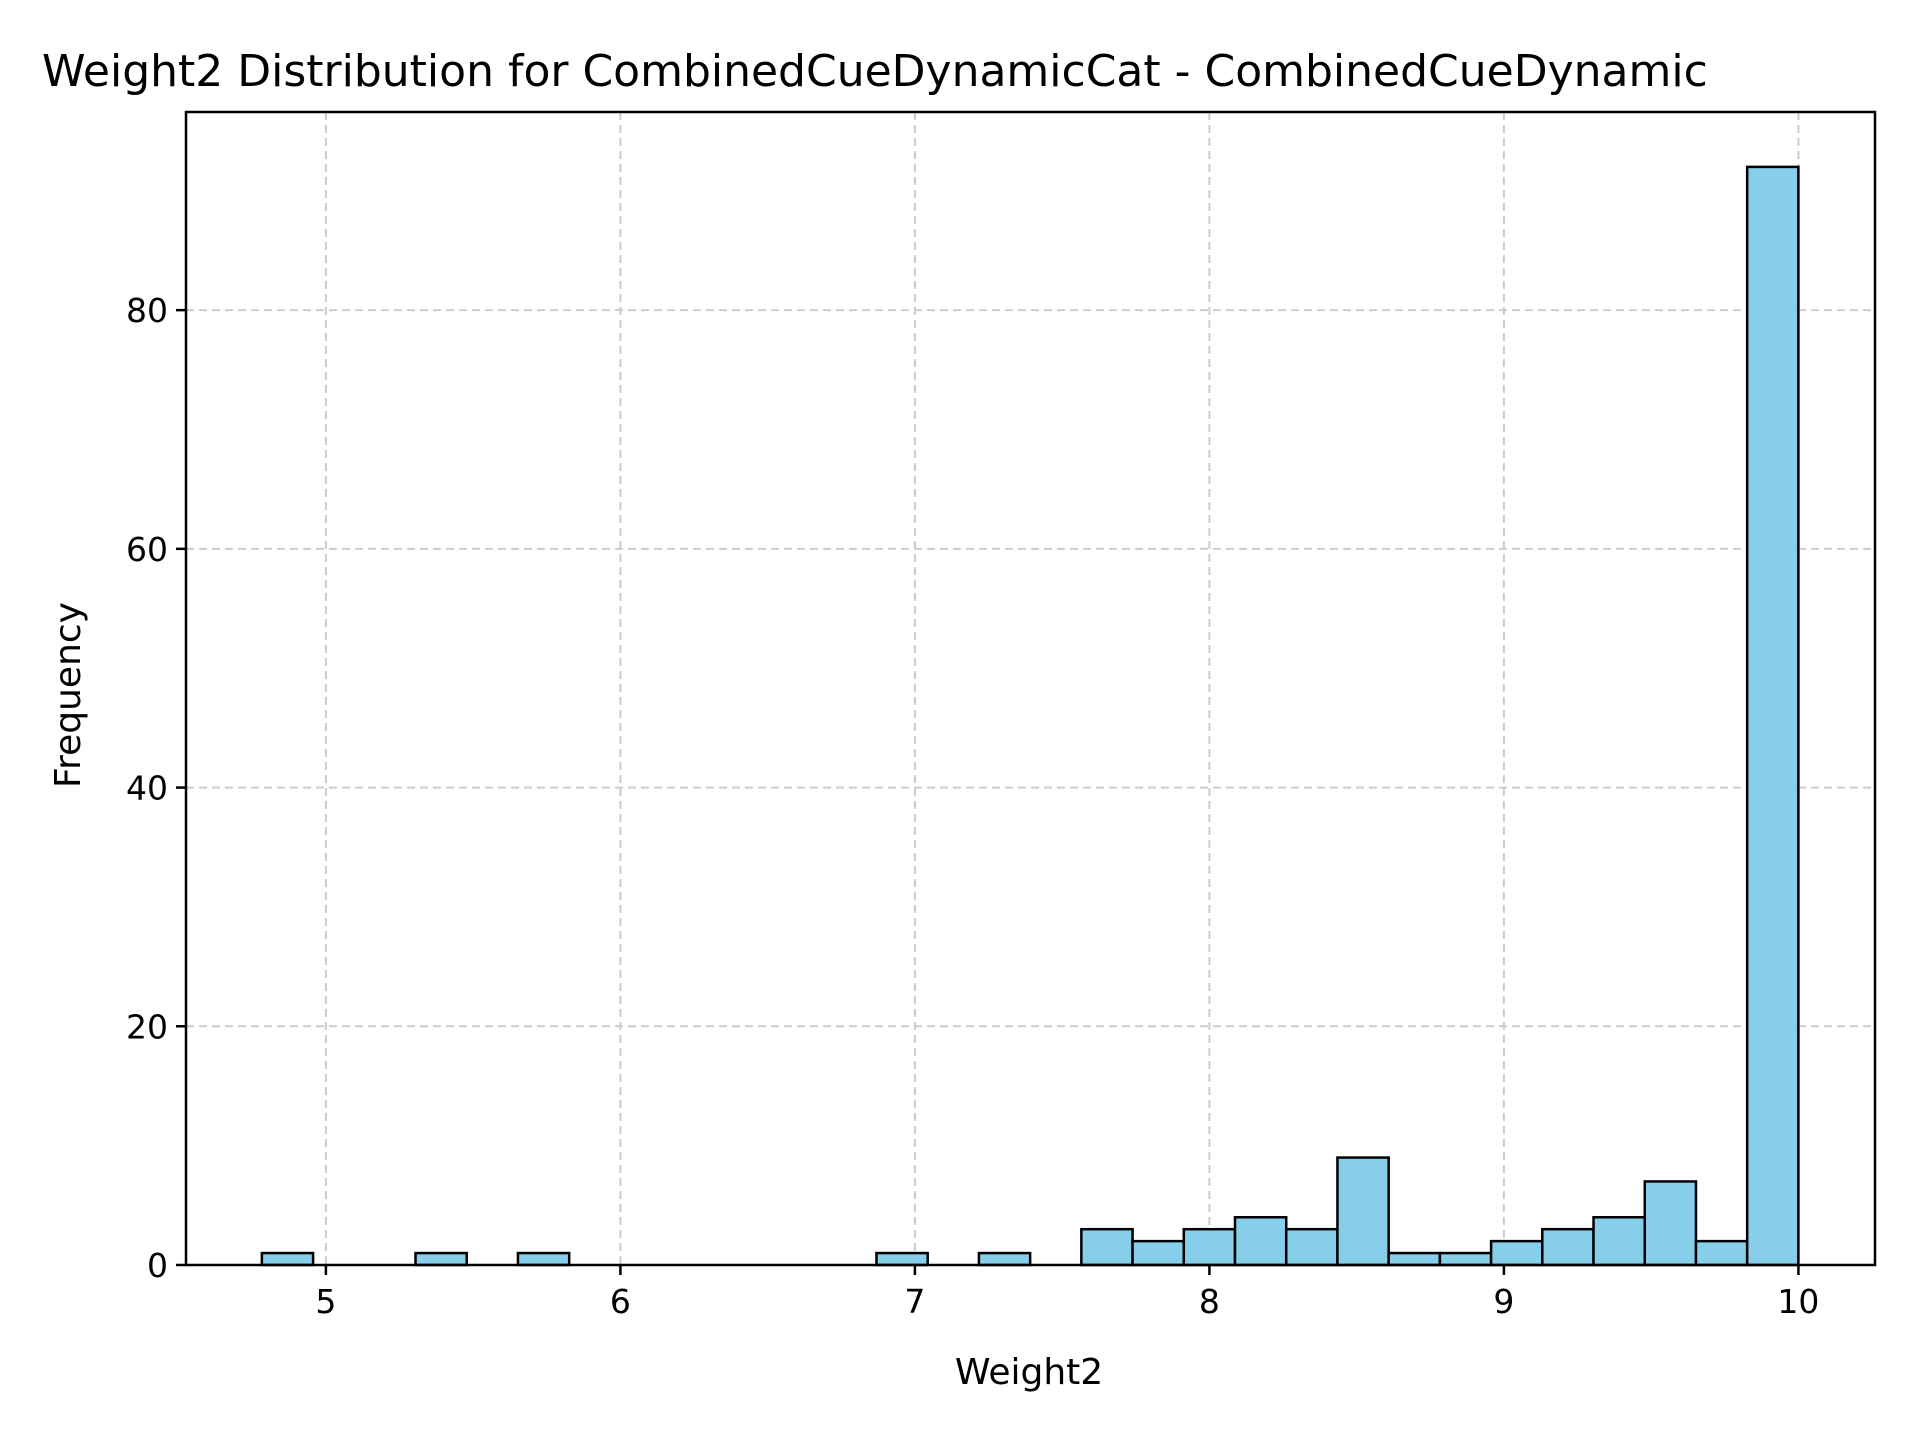  I want to click on y-axis-label: Frequency, so click(68, 695).